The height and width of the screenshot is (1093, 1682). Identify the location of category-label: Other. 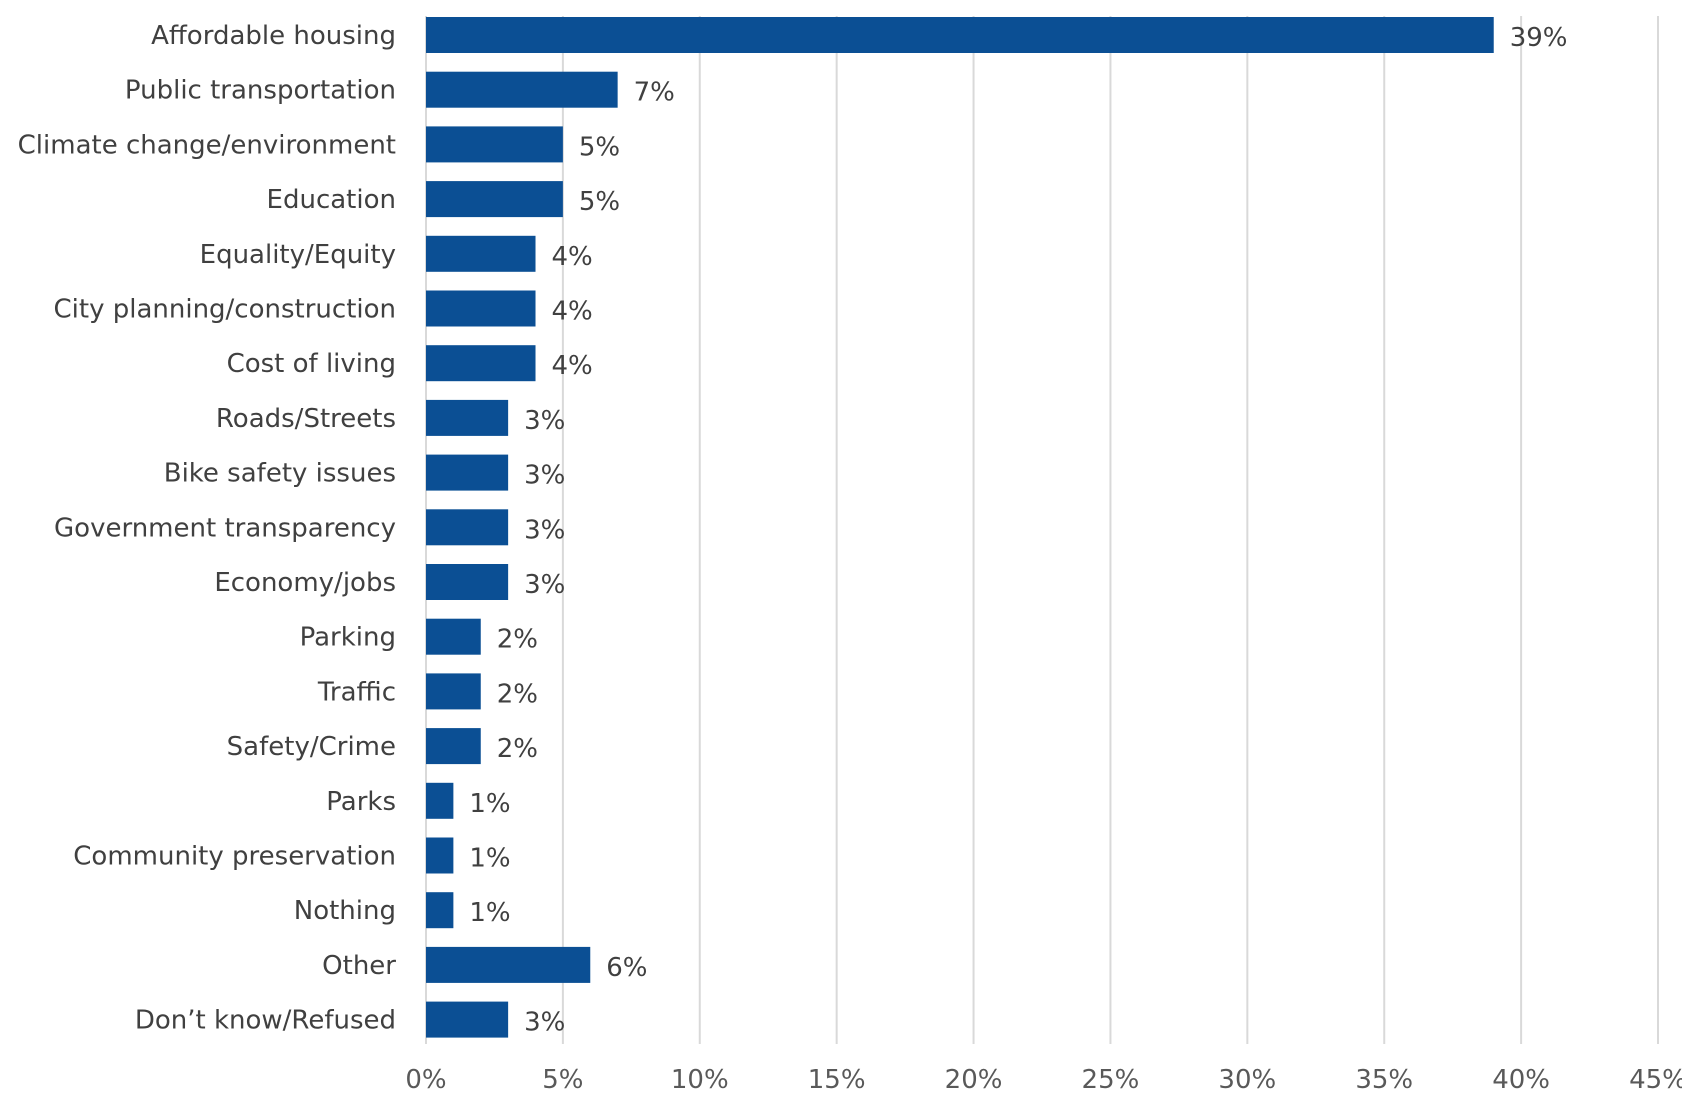
(359, 966).